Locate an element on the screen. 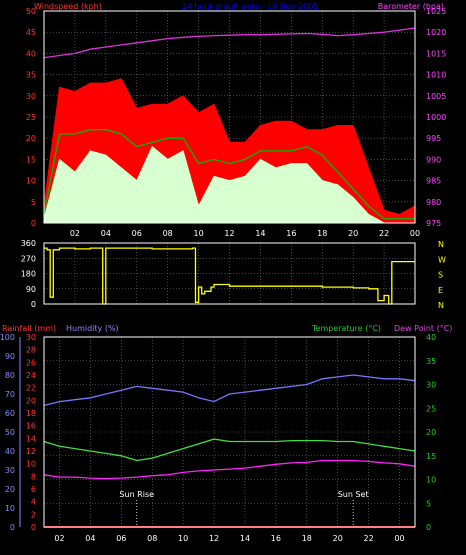 The width and height of the screenshot is (466, 555). y-right-tick-label: 1020 is located at coordinates (436, 32).